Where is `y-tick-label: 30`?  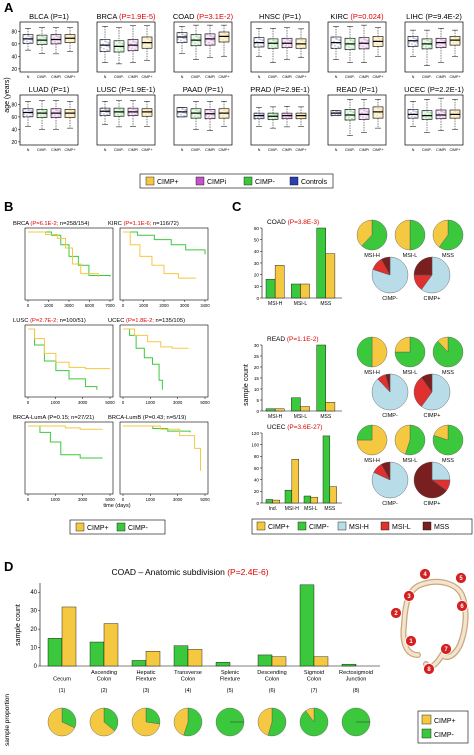
y-tick-label: 30 is located at coordinates (257, 263).